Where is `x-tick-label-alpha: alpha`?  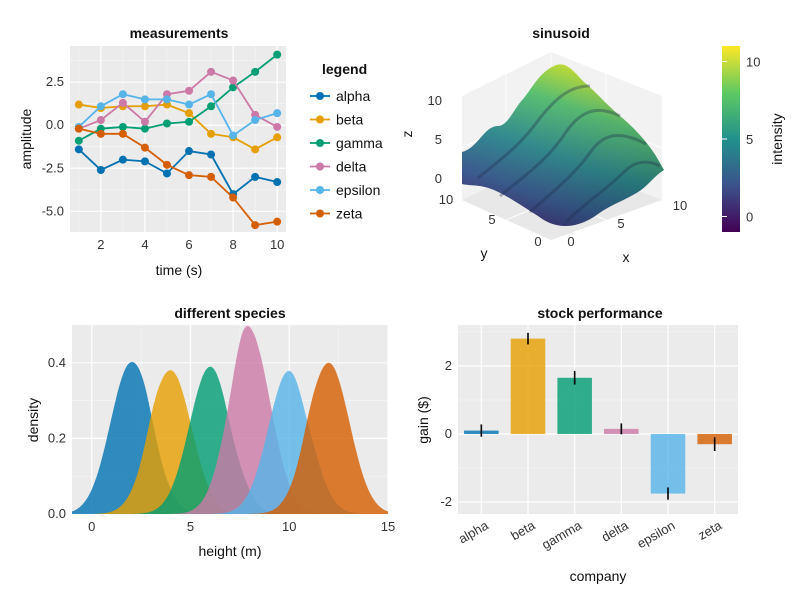 x-tick-label-alpha: alpha is located at coordinates (474, 531).